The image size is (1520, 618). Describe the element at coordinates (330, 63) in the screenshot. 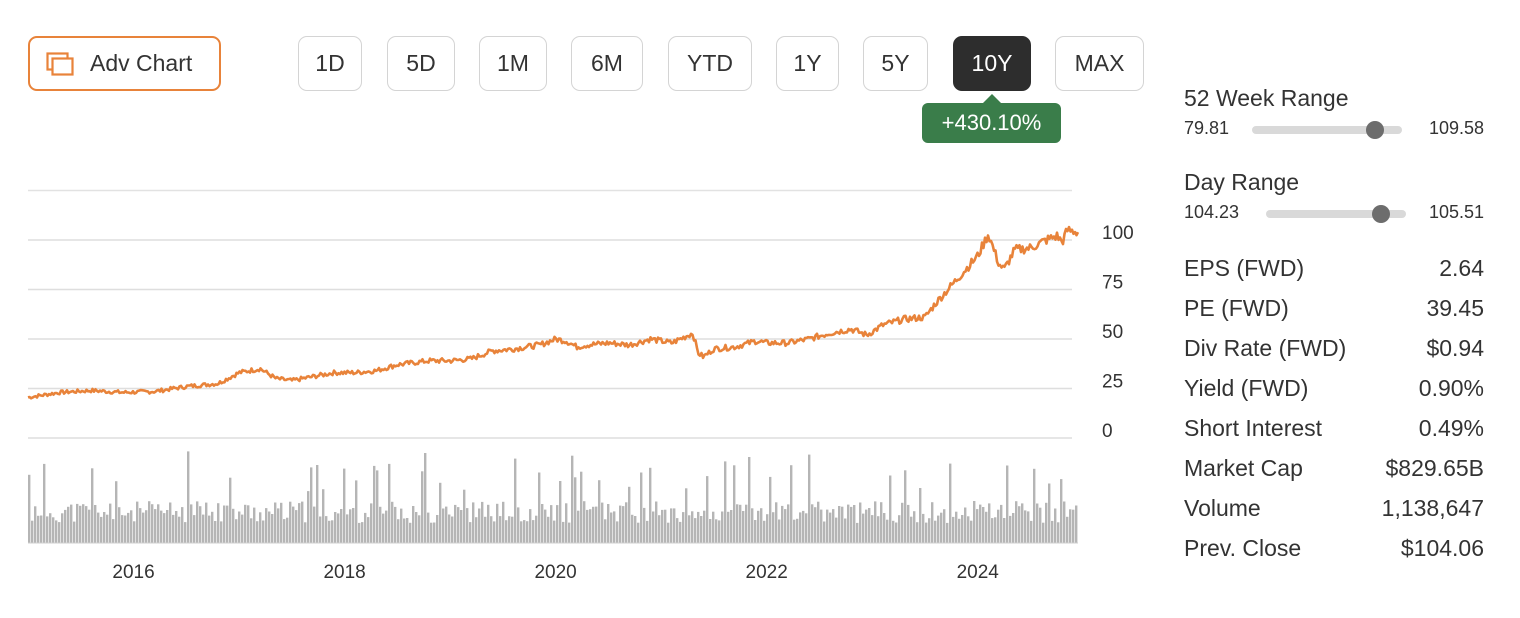

I see `range-button-1d: 1D` at that location.